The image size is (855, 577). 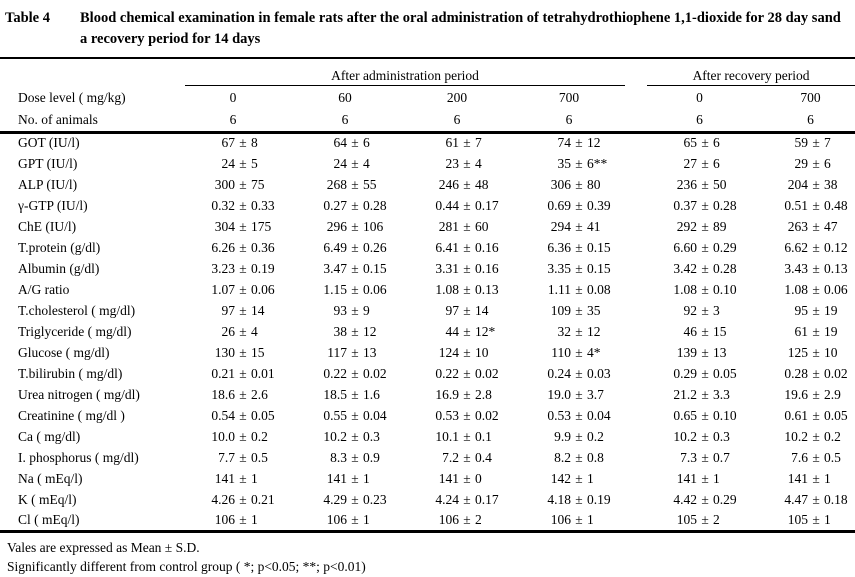 I want to click on value-cell: 0.61 ±0.05, so click(x=799, y=415).